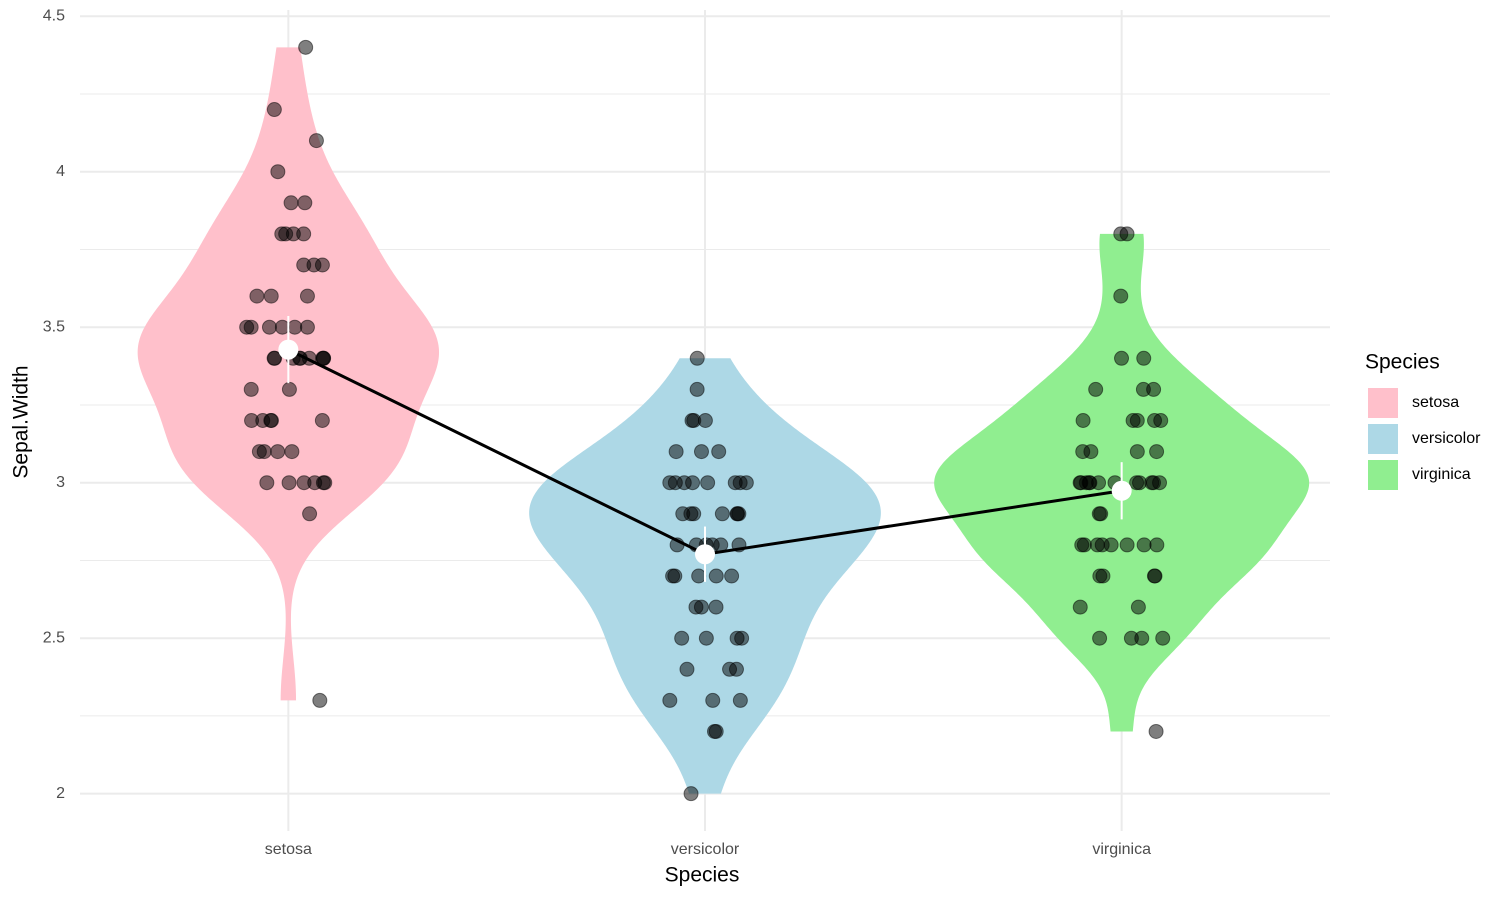 This screenshot has height=900, width=1512. I want to click on y-tick-label: 2, so click(60, 793).